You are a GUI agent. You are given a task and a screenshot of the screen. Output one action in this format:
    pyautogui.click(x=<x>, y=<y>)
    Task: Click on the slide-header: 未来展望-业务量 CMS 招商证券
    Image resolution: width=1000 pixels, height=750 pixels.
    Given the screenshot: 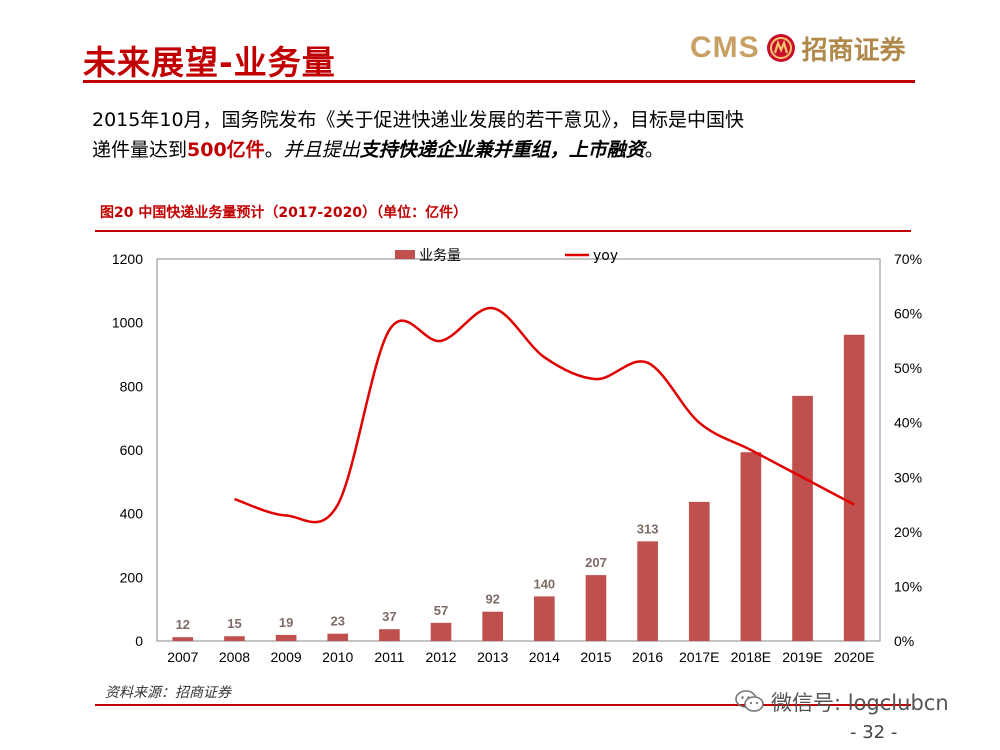 What is the action you would take?
    pyautogui.click(x=500, y=45)
    